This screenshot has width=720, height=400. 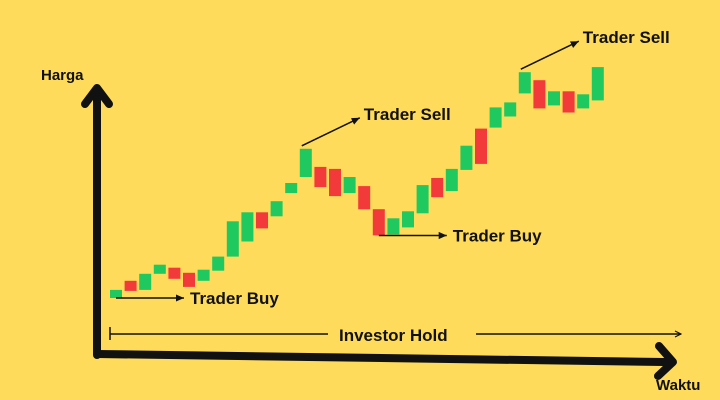 What do you see at coordinates (97, 96) in the screenshot?
I see `y-axis-arrowhead` at bounding box center [97, 96].